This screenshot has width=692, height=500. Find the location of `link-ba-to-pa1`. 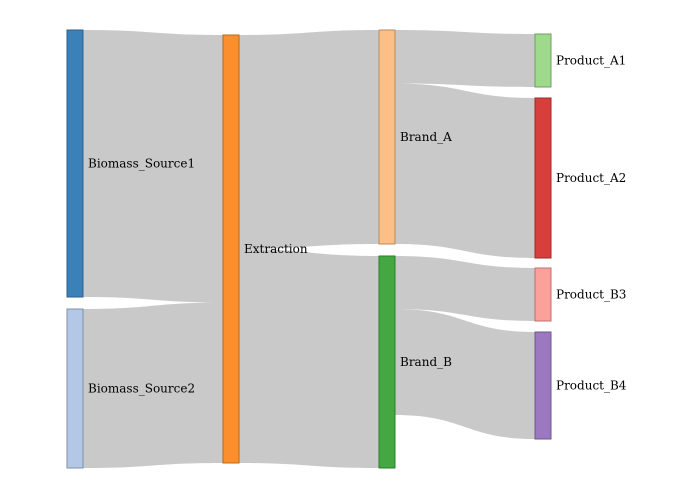

link-ba-to-pa1 is located at coordinates (465, 58).